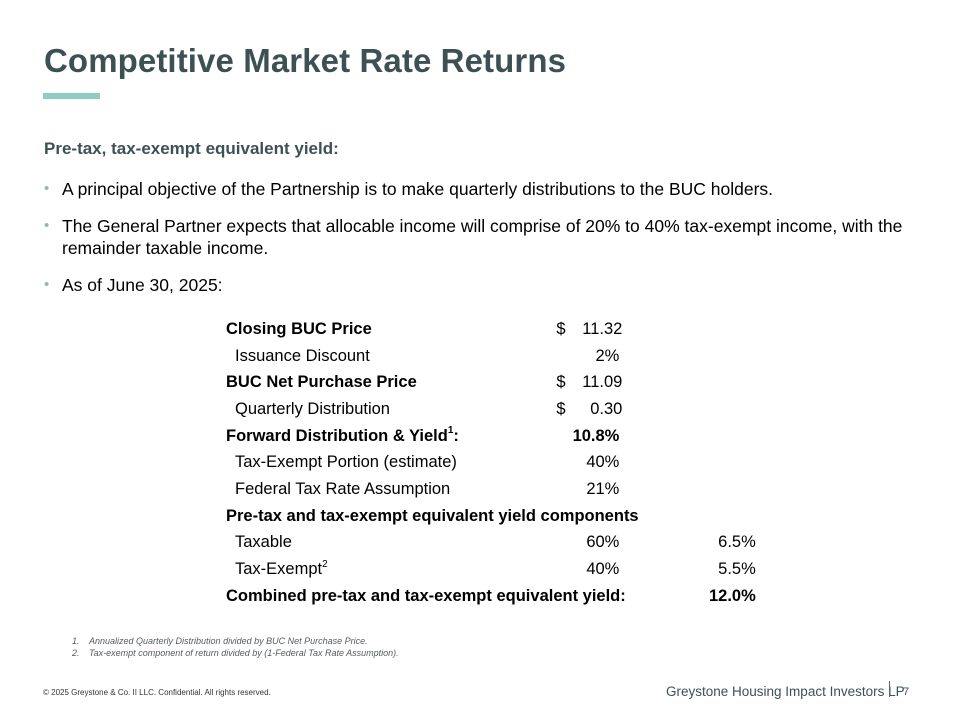 Image resolution: width=960 pixels, height=720 pixels. What do you see at coordinates (491, 489) in the screenshot?
I see `row-federal-tax-rate: Federal Tax Rate Assumption 21%` at bounding box center [491, 489].